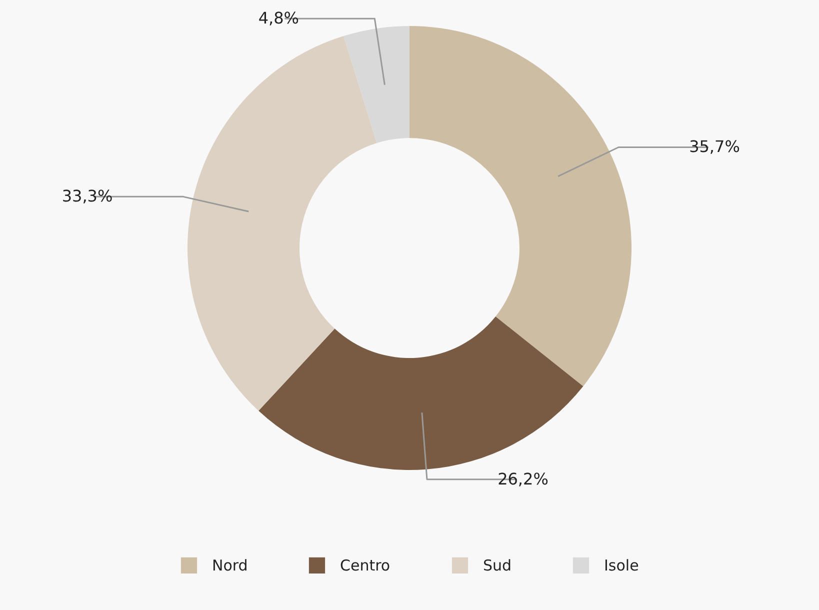  Describe the element at coordinates (278, 18) in the screenshot. I see `data-label: 4,8%` at that location.